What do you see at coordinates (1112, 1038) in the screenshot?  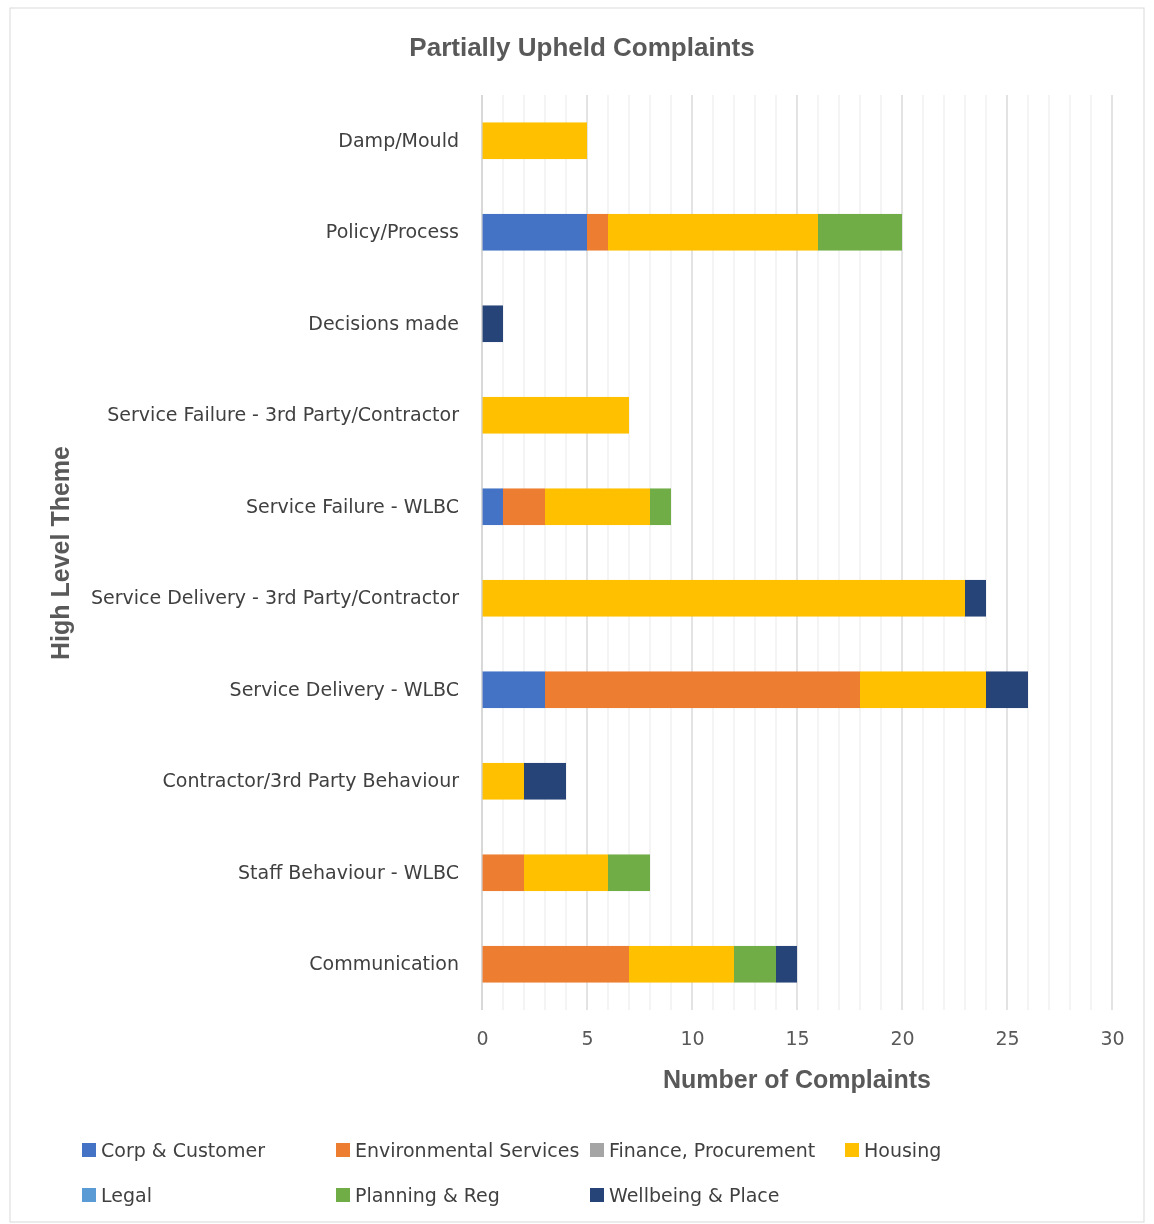 I see `x-tick-label: 30` at bounding box center [1112, 1038].